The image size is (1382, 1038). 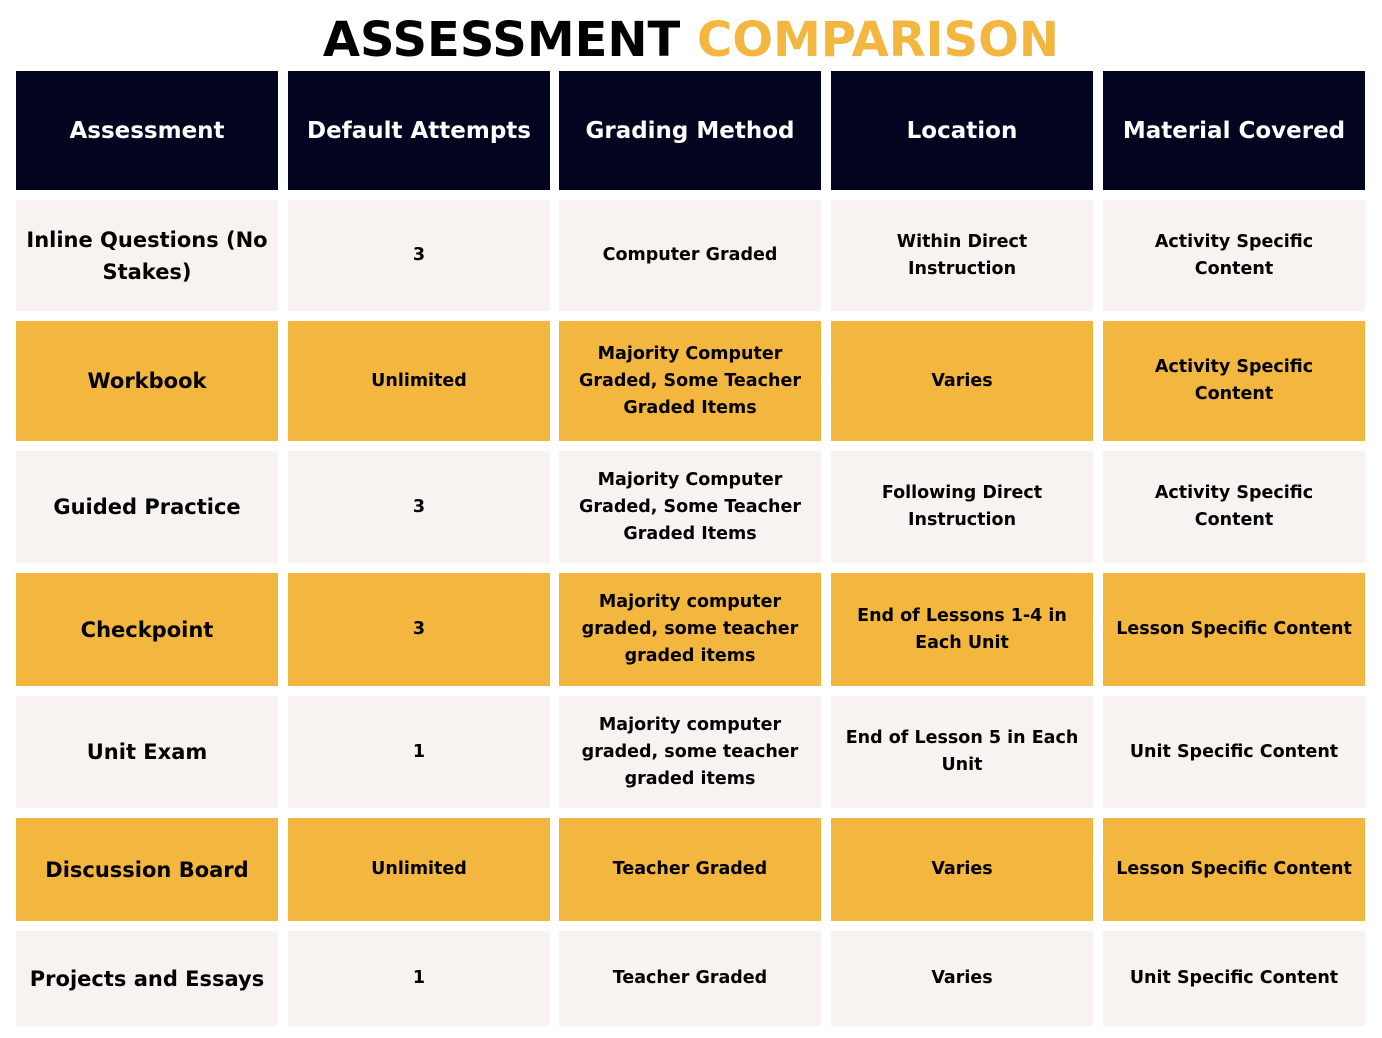 I want to click on table-cell-assessment: Guided Practice, so click(x=147, y=507).